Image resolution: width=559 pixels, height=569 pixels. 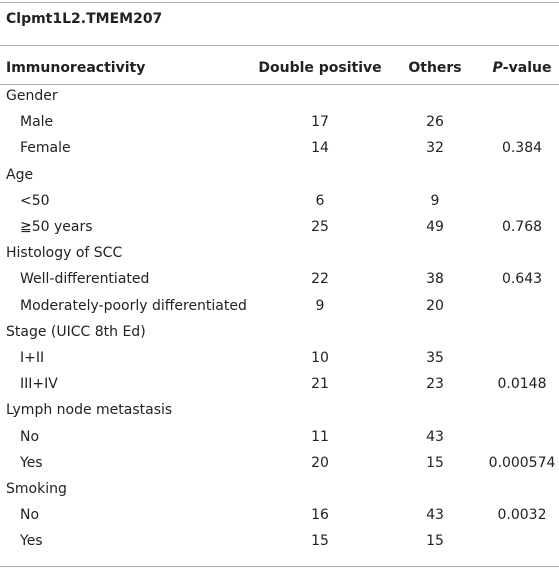 What do you see at coordinates (89, 410) in the screenshot?
I see `group-label: Lymph node metastasis` at bounding box center [89, 410].